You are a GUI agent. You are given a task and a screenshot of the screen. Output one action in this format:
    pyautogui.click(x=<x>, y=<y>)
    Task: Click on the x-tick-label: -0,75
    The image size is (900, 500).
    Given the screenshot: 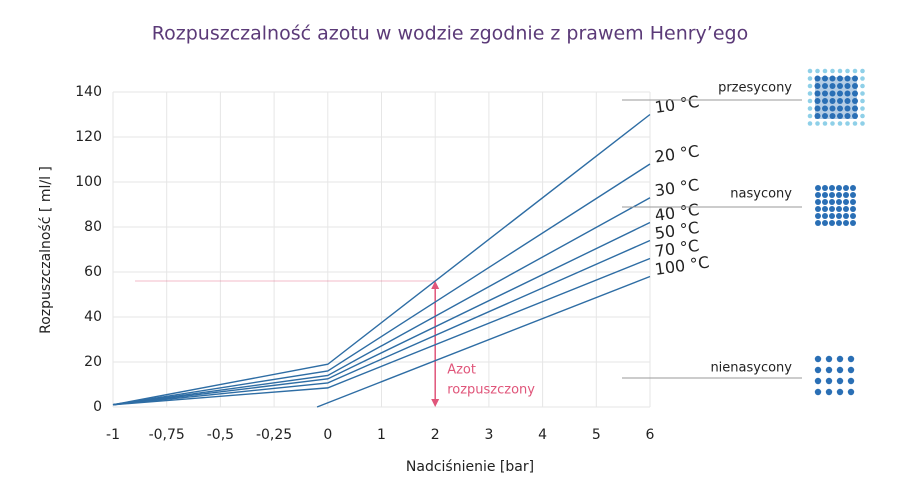 What is the action you would take?
    pyautogui.click(x=167, y=435)
    